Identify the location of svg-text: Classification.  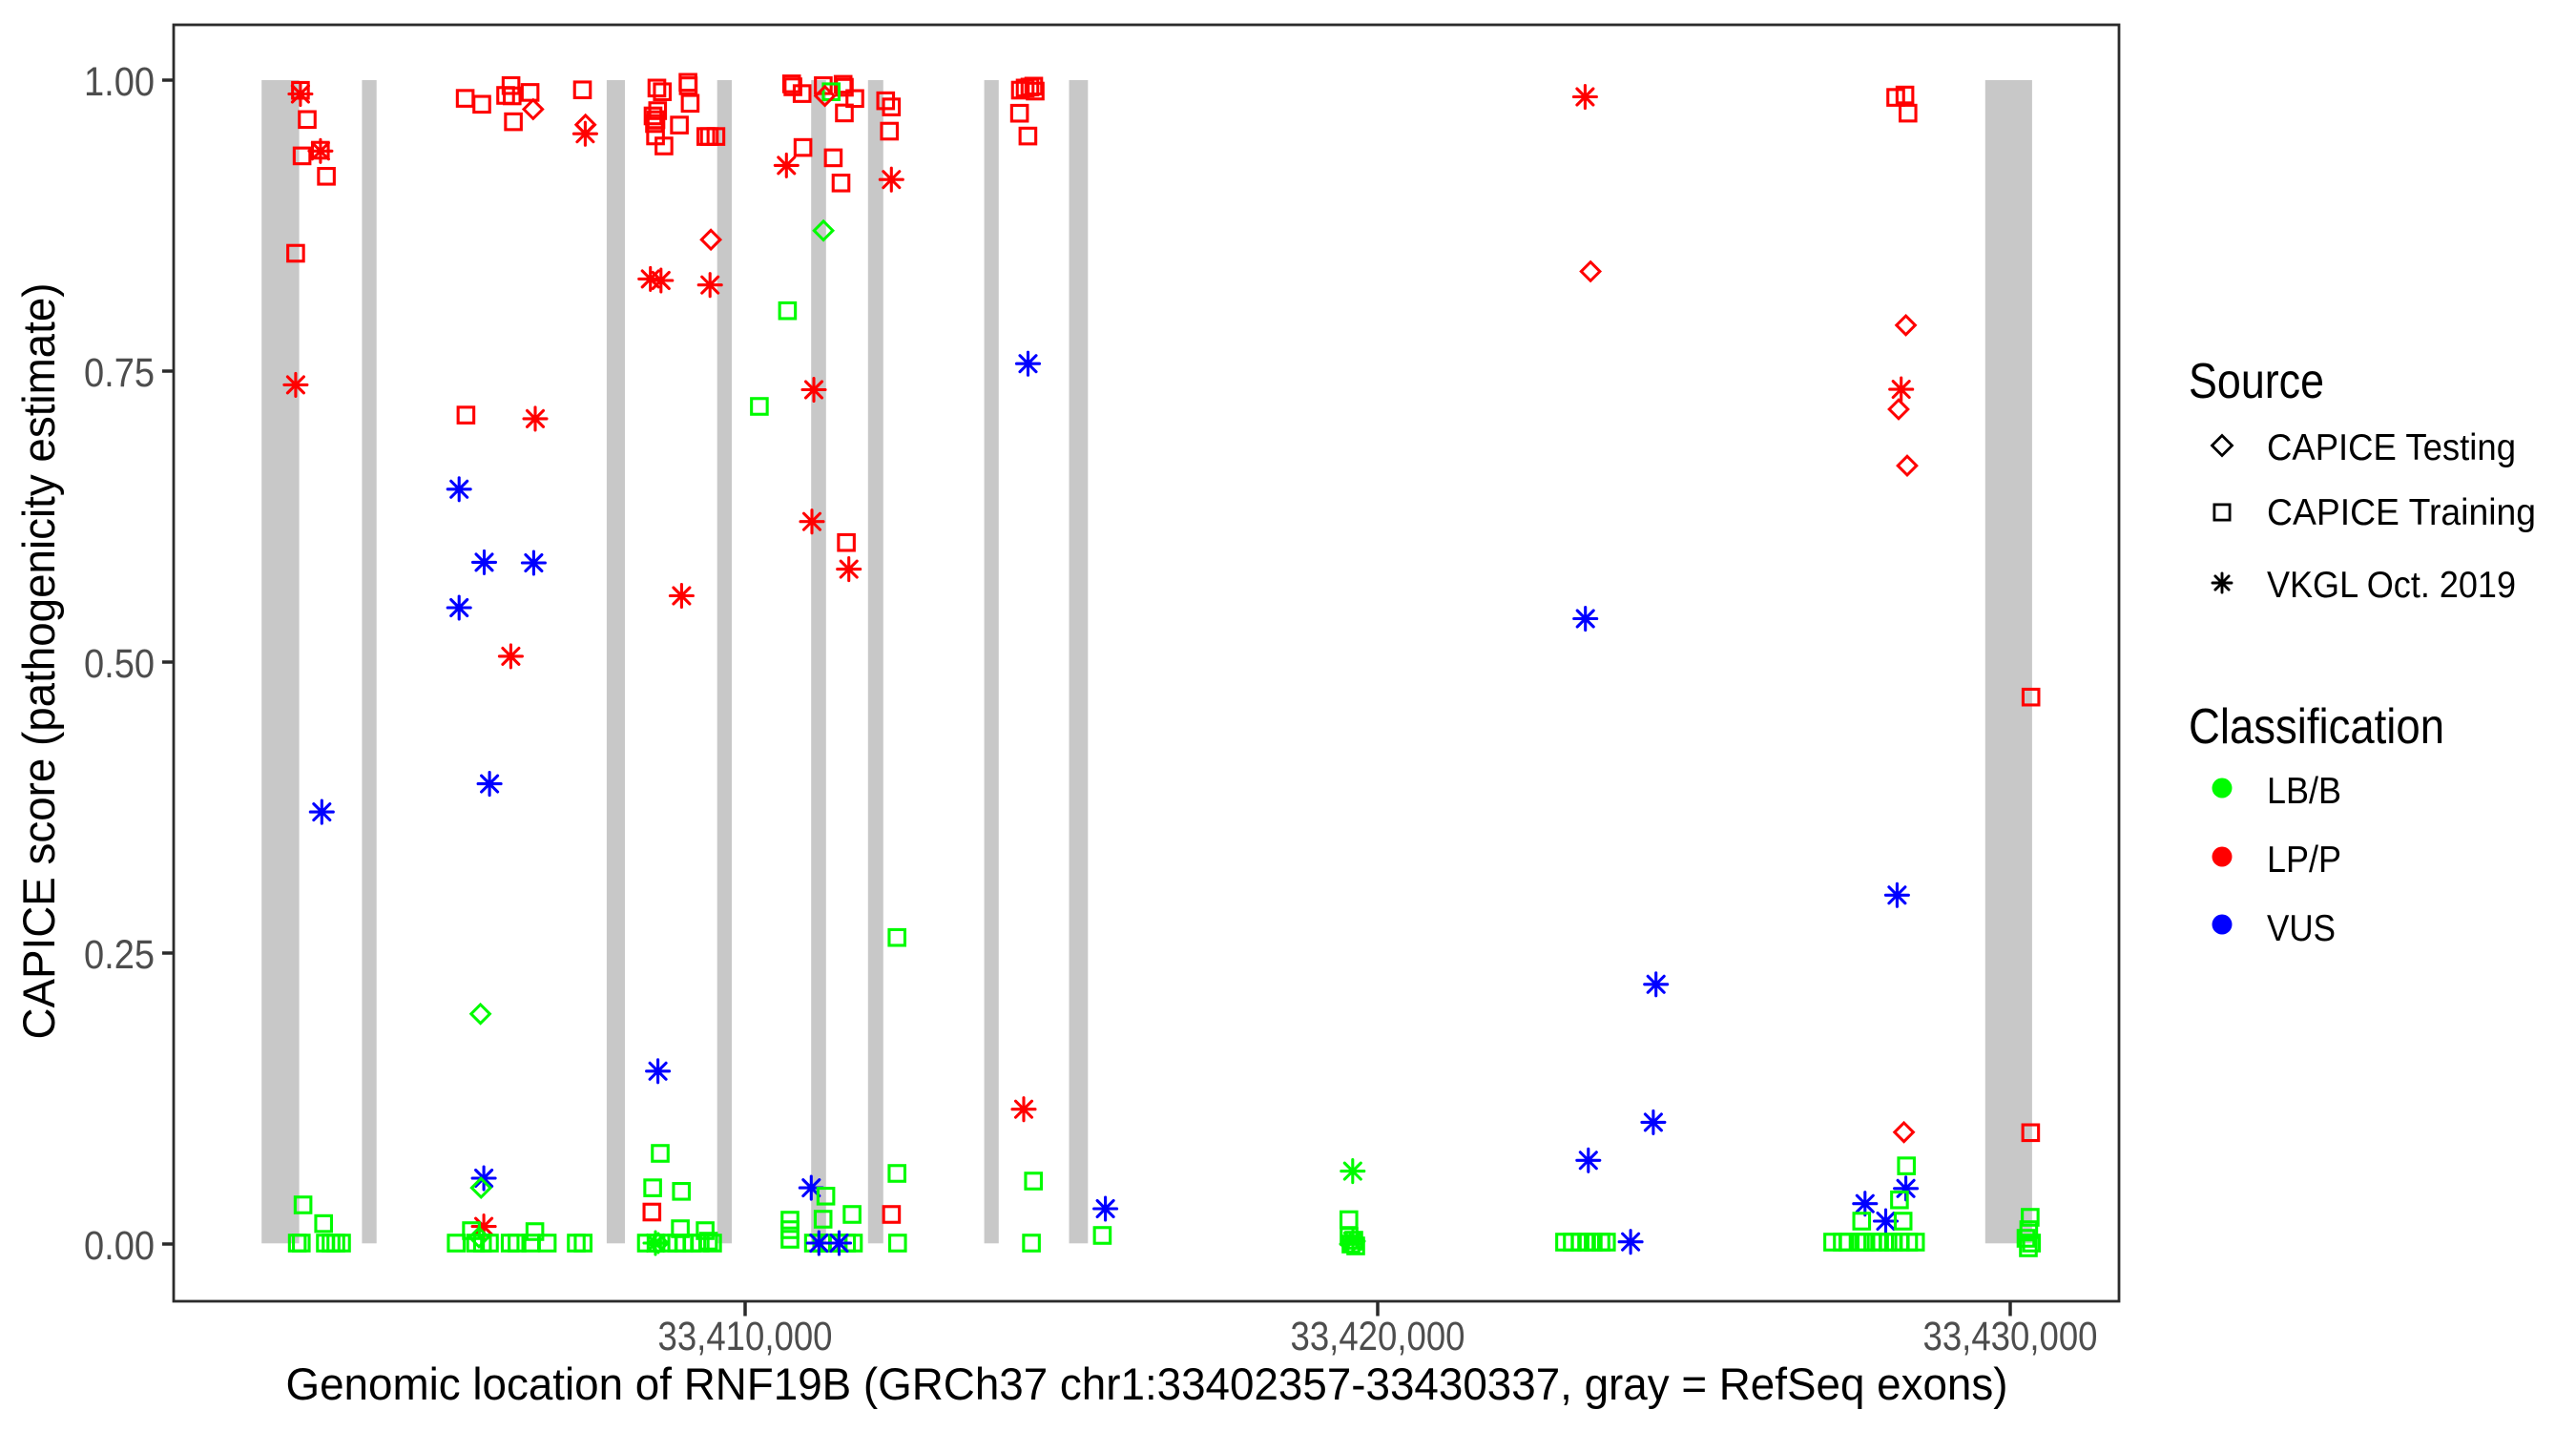
(2316, 727).